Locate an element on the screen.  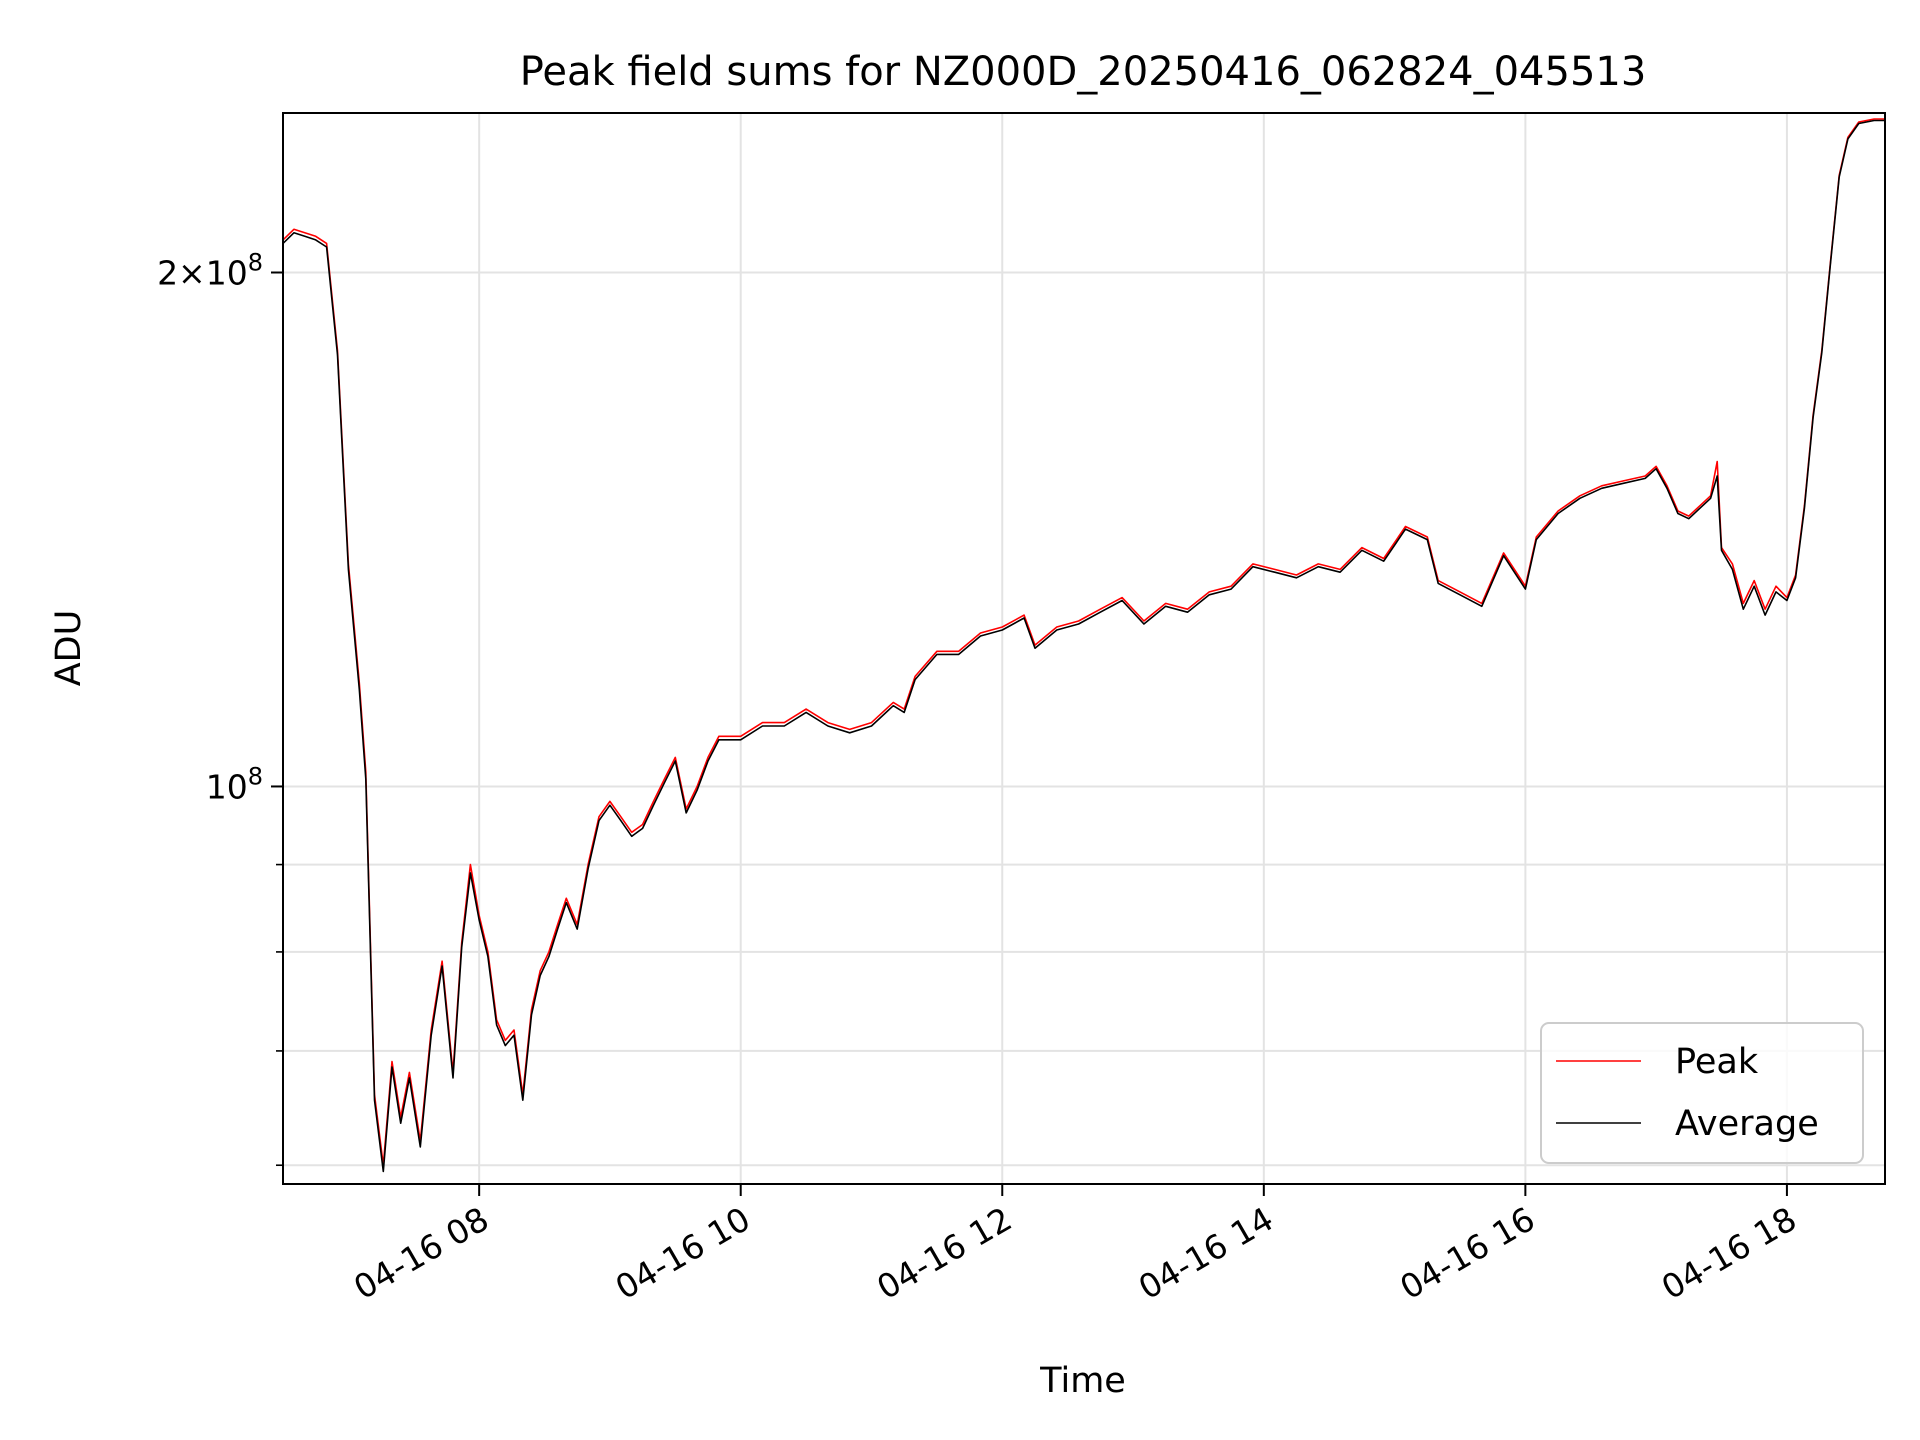
x-axis-label: Time is located at coordinates (1082, 1381).